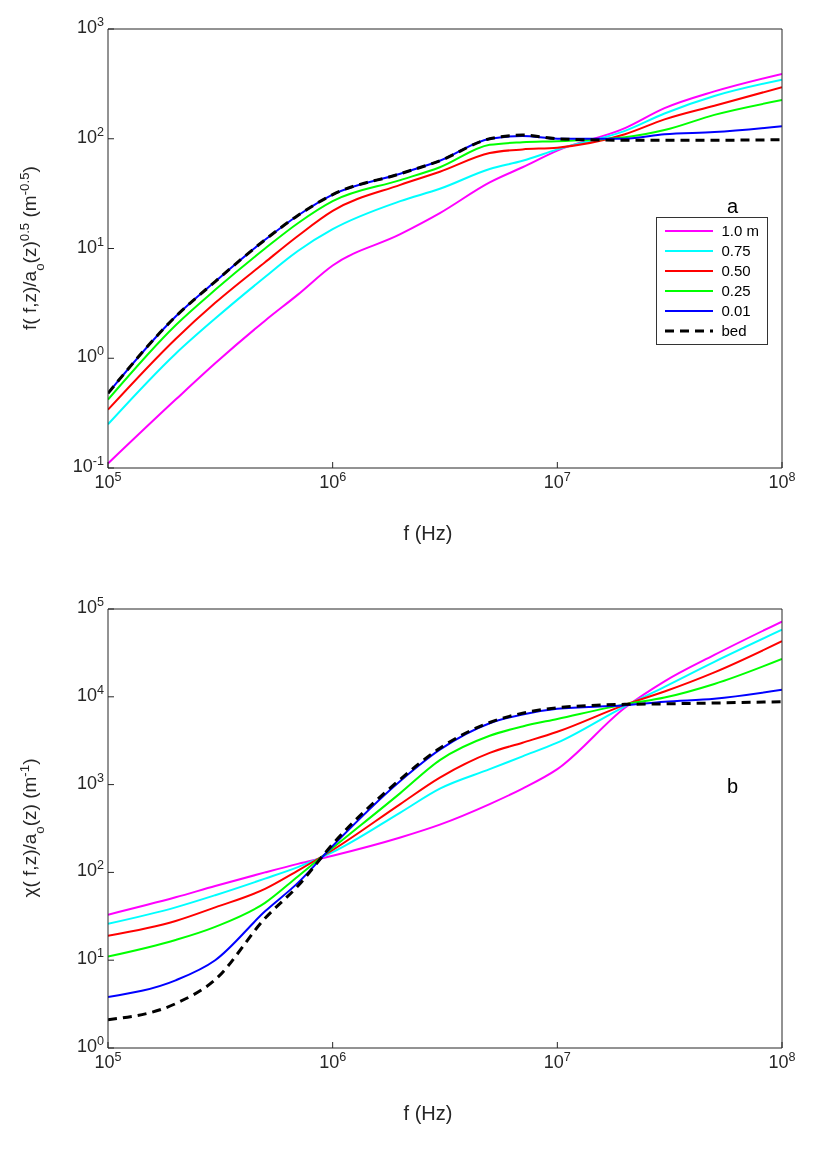 Image resolution: width=827 pixels, height=1153 pixels. I want to click on legend-label: bed, so click(734, 331).